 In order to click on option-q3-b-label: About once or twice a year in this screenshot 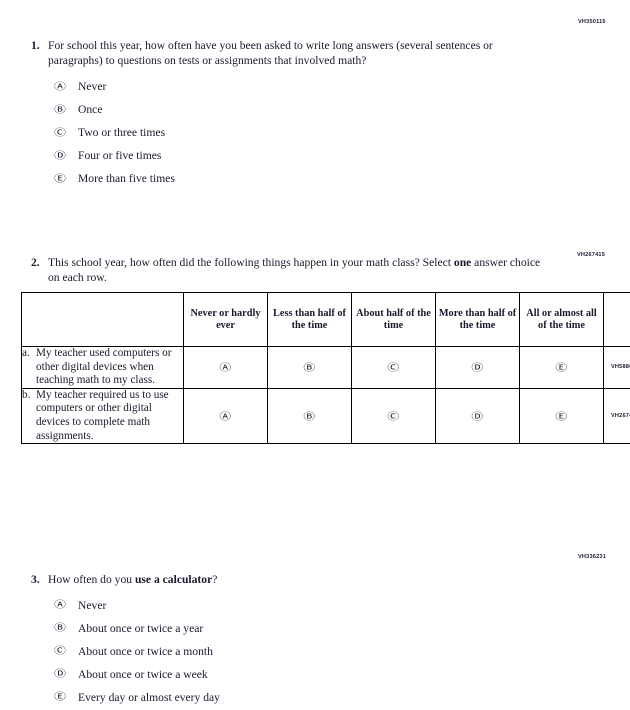, I will do `click(141, 629)`.